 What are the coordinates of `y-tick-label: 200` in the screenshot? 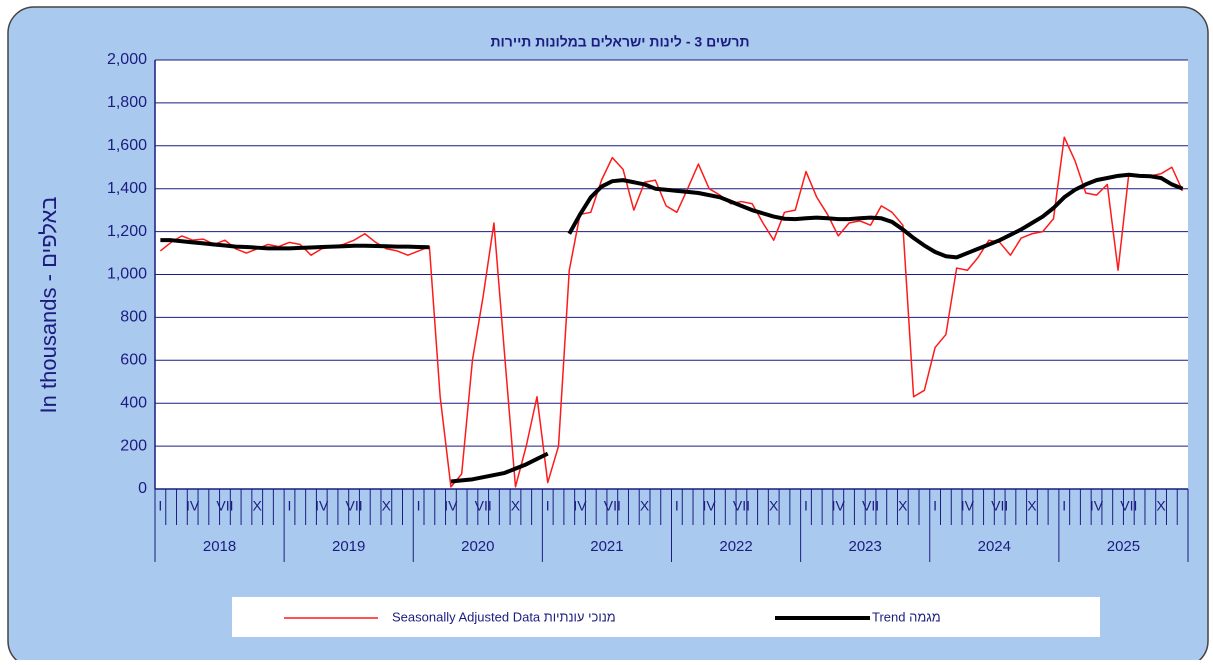 It's located at (133, 445).